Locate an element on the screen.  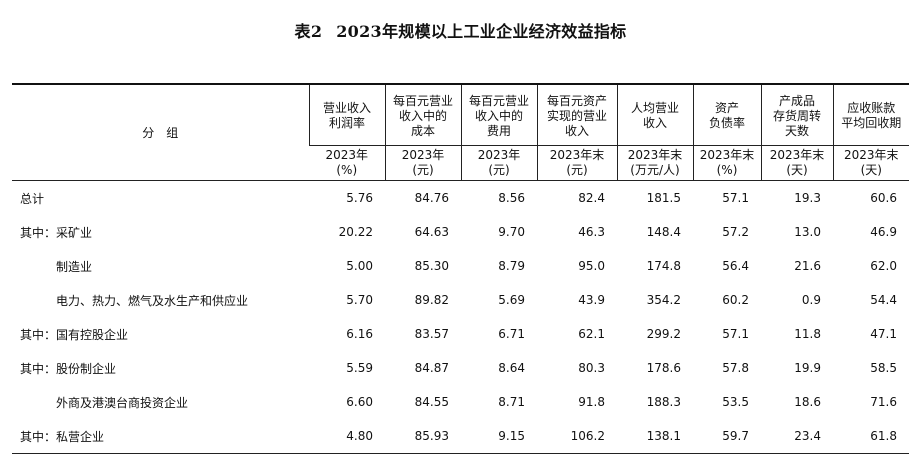
table-cell: 57.1 is located at coordinates (735, 198).